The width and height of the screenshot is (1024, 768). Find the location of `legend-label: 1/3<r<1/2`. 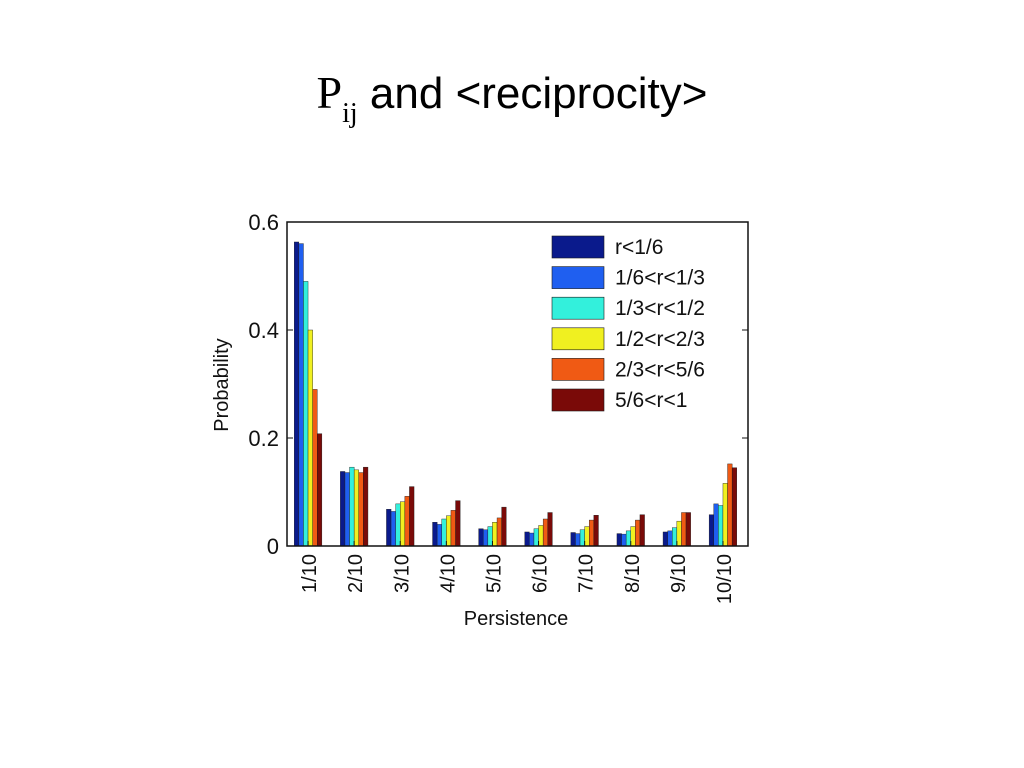

legend-label: 1/3<r<1/2 is located at coordinates (660, 308).